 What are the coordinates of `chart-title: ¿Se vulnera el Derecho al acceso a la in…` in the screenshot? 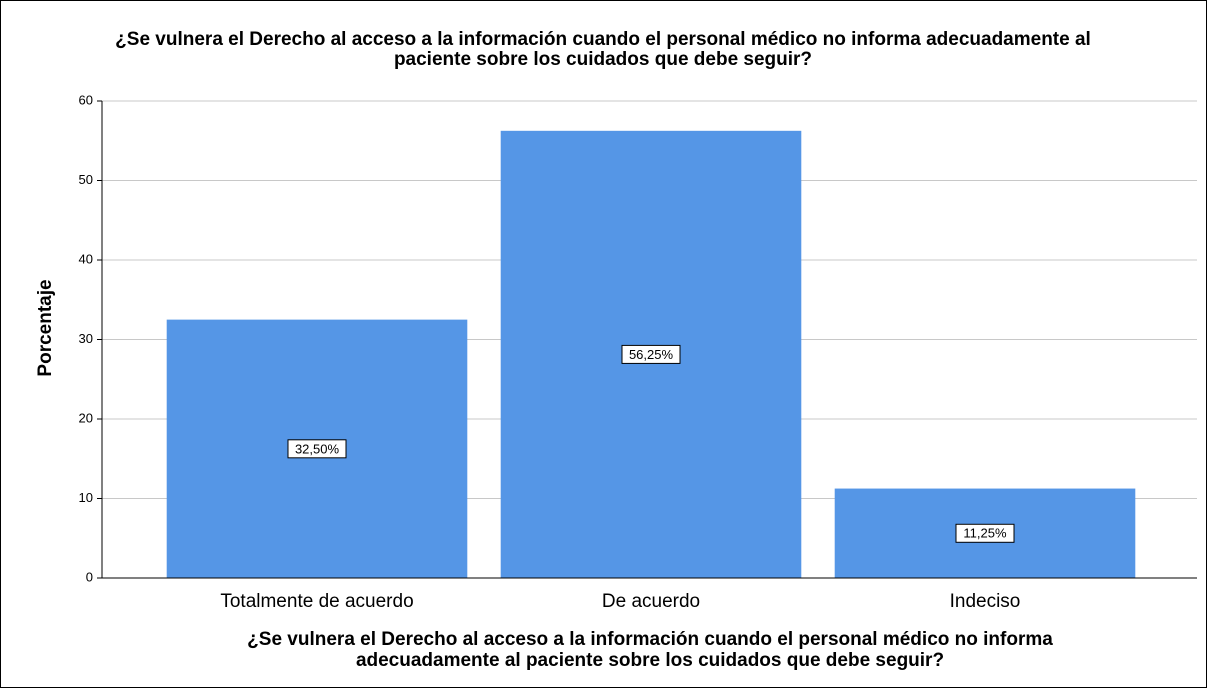 It's located at (603, 39).